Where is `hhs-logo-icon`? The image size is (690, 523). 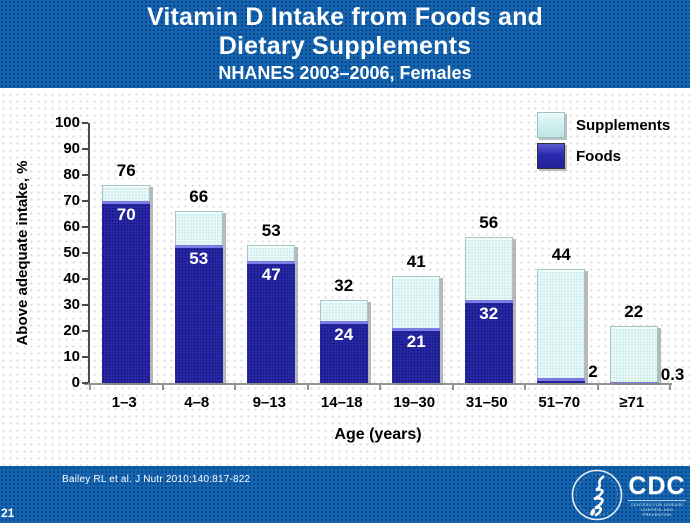
hhs-logo-icon is located at coordinates (597, 495).